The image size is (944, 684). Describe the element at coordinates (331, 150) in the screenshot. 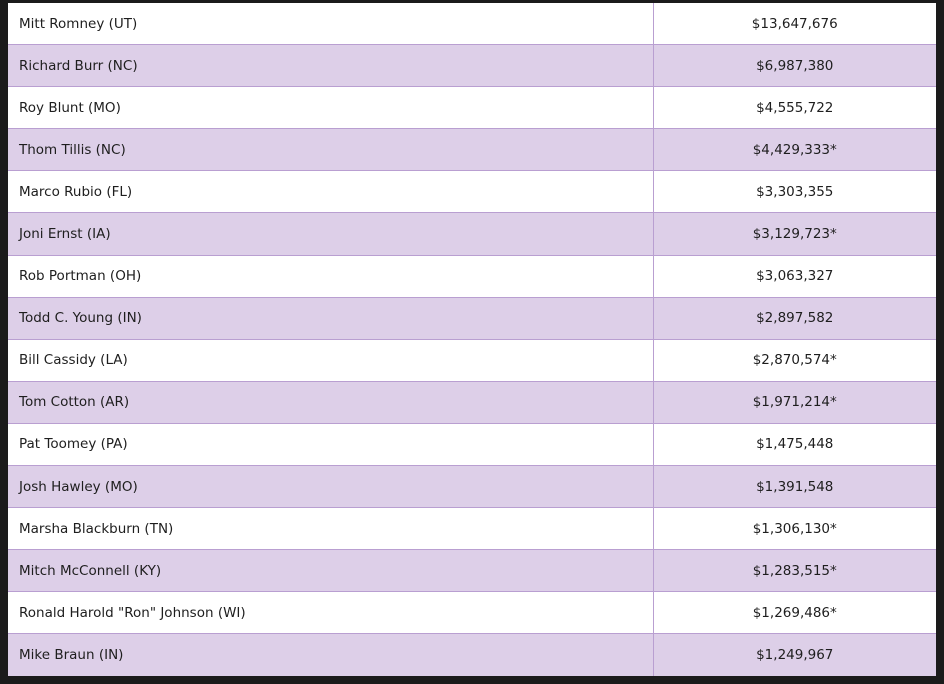

I see `senator-name: Thom Tillis (NC)` at that location.